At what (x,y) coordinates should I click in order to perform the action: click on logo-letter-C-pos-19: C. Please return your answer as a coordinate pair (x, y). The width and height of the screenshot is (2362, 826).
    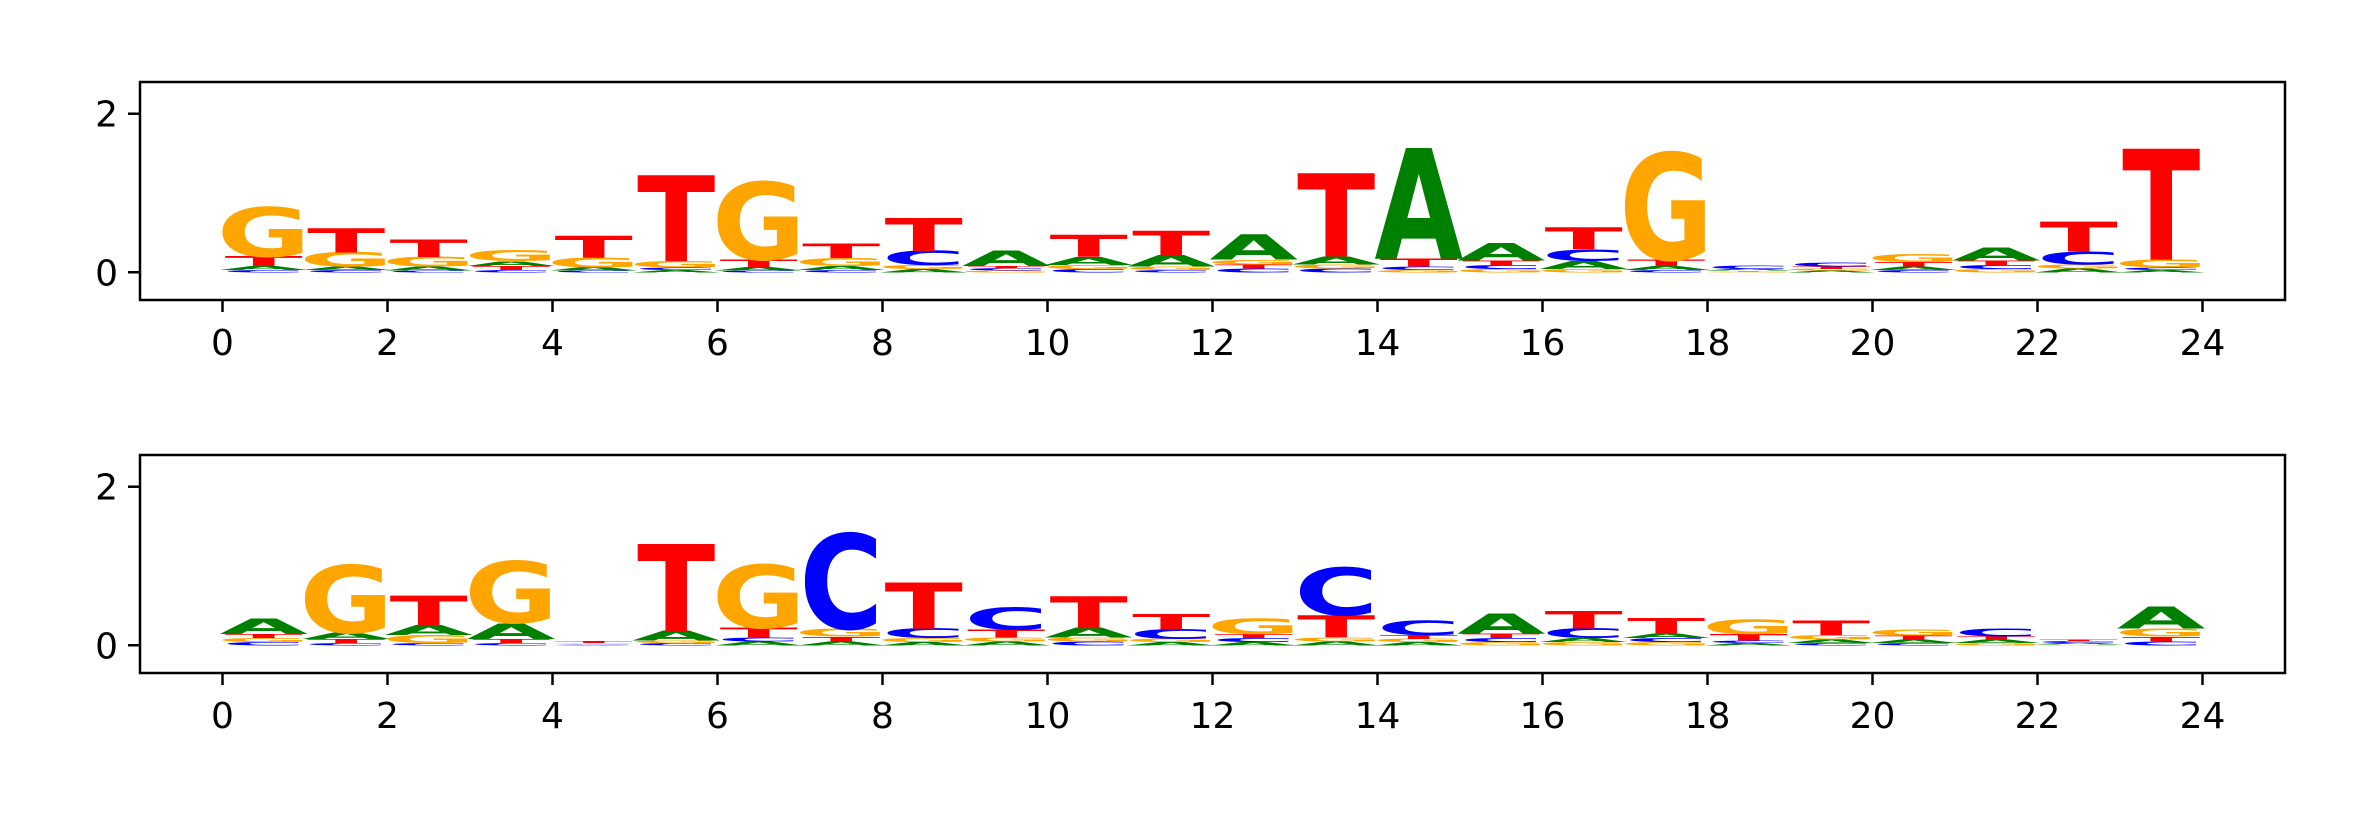
    Looking at the image, I should click on (1831, 265).